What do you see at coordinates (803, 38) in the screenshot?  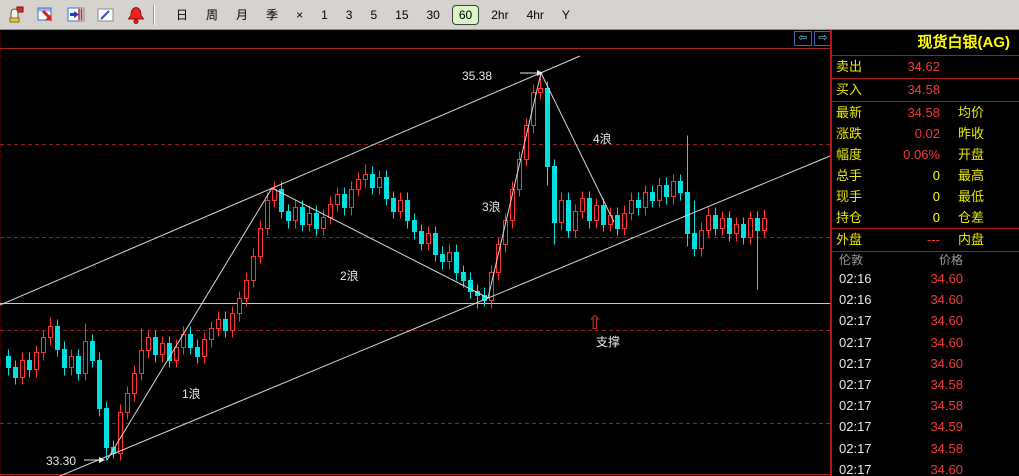 I see `scroll-left-button: ⇦` at bounding box center [803, 38].